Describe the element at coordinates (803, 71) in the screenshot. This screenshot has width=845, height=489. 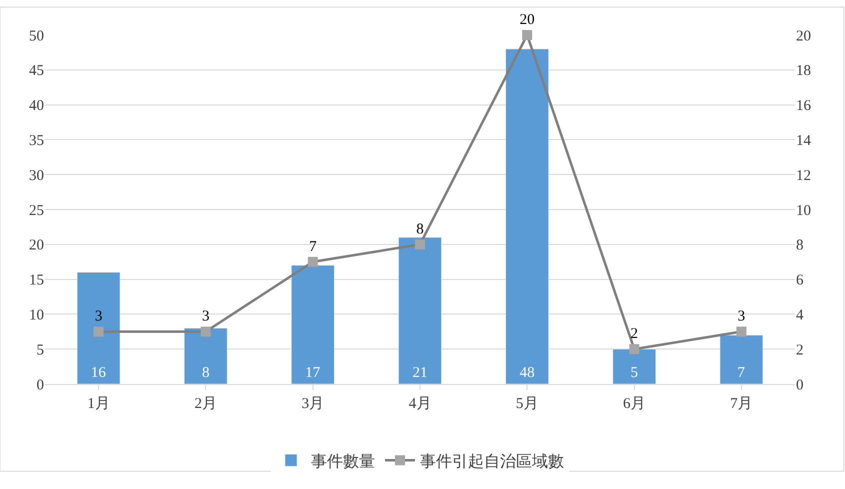
I see `y2-tick-label: 18` at that location.